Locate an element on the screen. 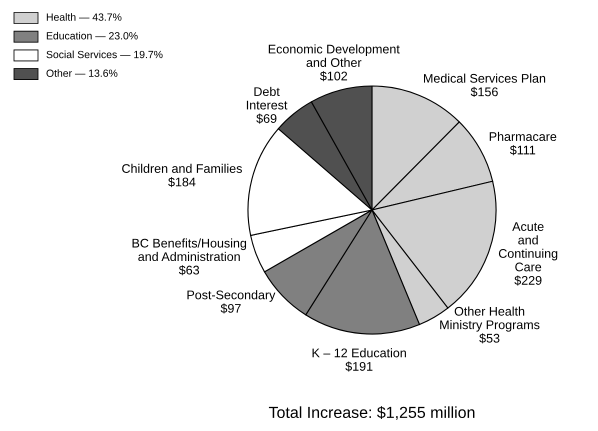 This screenshot has height=431, width=598. slice-label: Pharmacare is located at coordinates (523, 137).